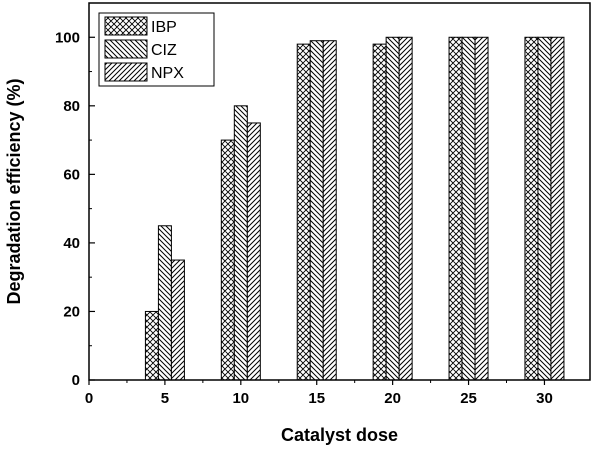 This screenshot has height=449, width=598. Describe the element at coordinates (126, 49) in the screenshot. I see `legend-swatch-ciz` at that location.